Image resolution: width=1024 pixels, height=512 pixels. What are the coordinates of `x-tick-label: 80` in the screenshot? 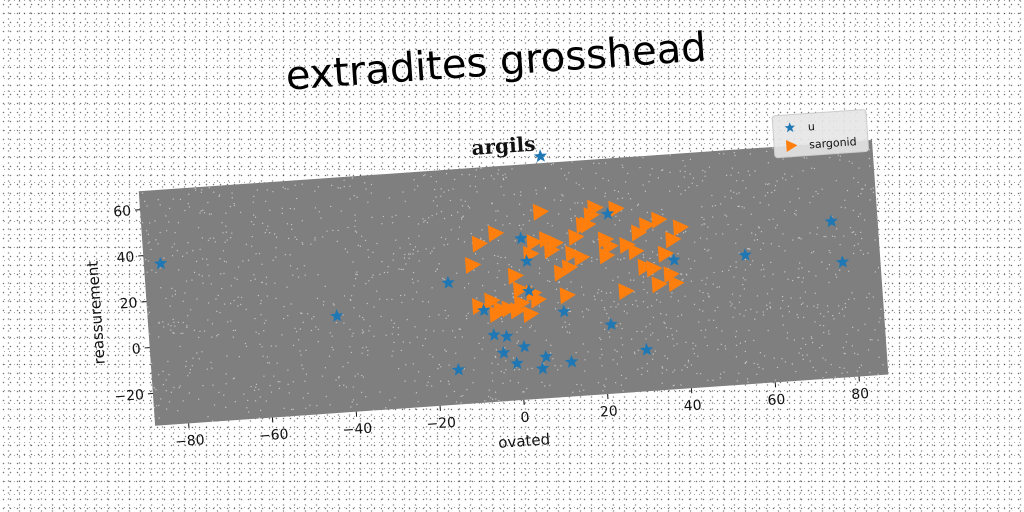 It's located at (860, 394).